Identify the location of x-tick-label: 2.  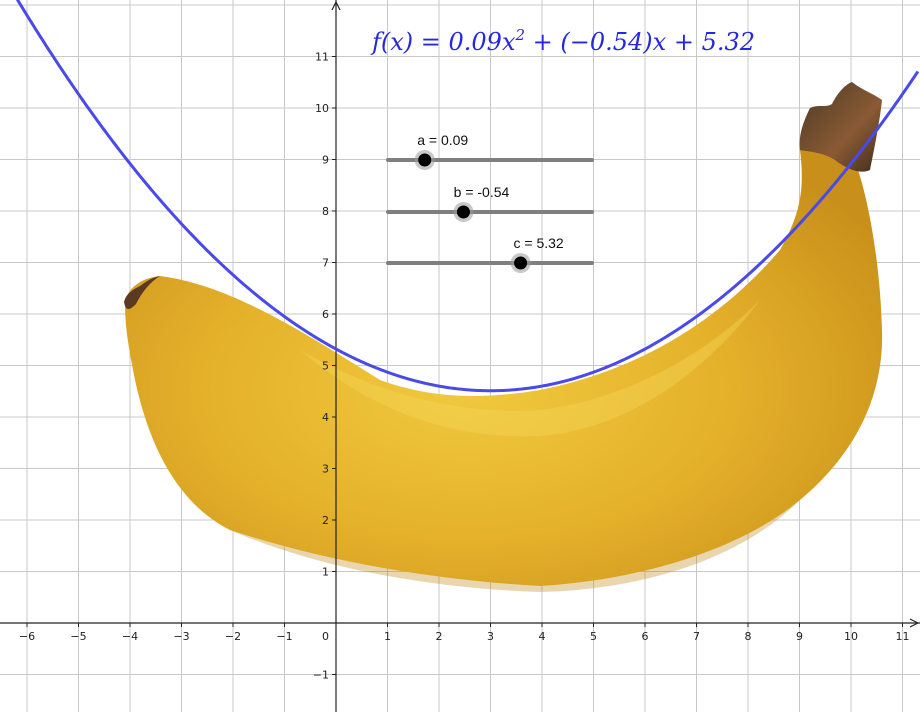
(439, 636).